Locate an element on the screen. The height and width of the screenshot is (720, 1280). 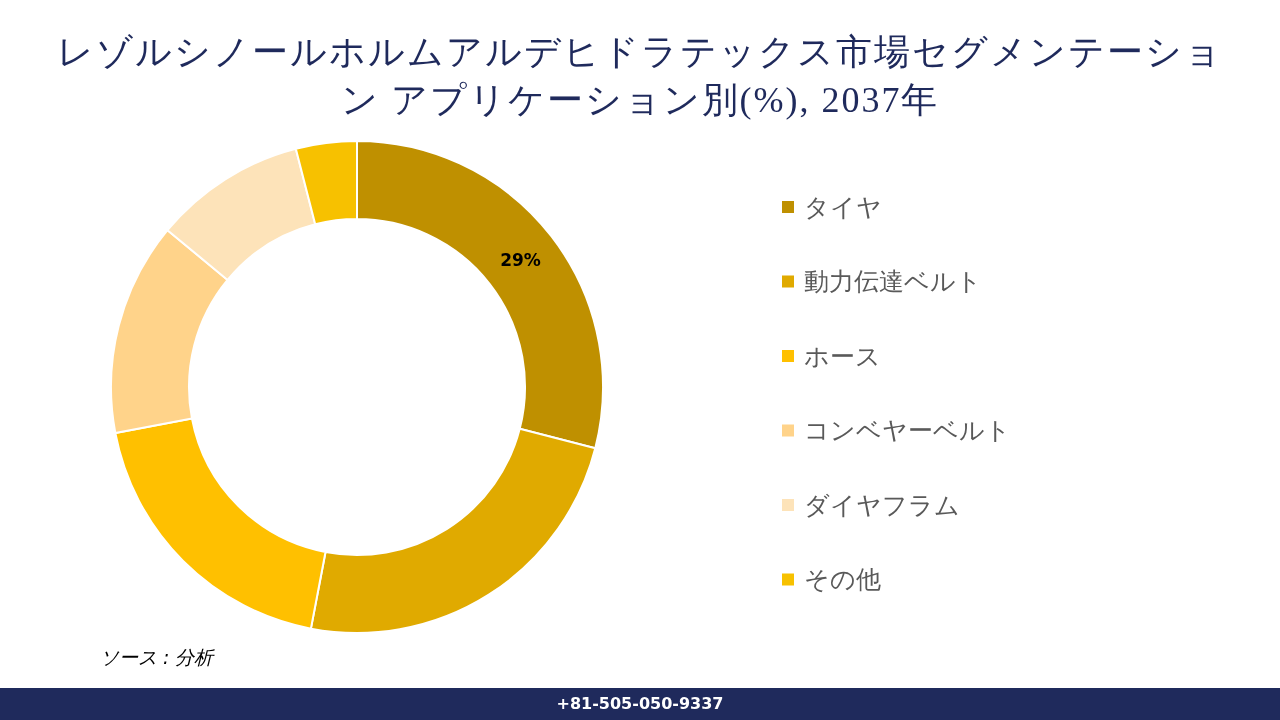
legend-label: ダイヤフラム is located at coordinates (882, 505).